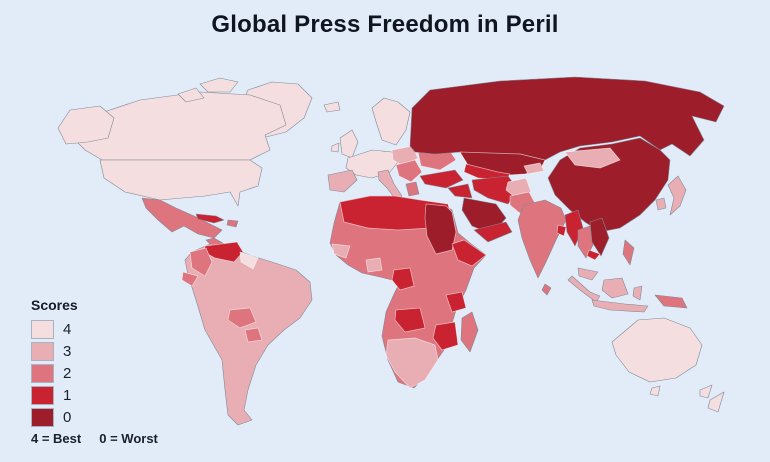 This screenshot has width=770, height=462. What do you see at coordinates (469, 253) in the screenshot?
I see `region-horn-of-africa` at bounding box center [469, 253].